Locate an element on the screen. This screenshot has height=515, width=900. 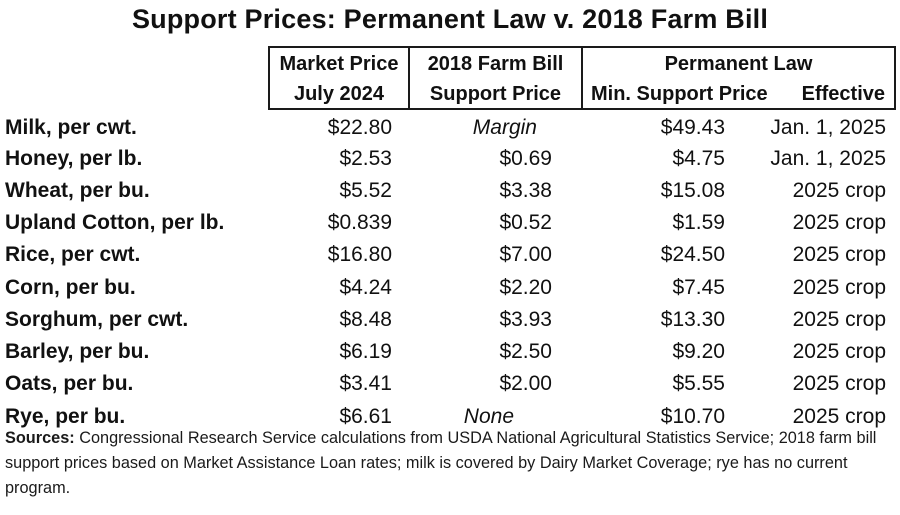
farm-bill-price-cell: $2.00 is located at coordinates (525, 383).